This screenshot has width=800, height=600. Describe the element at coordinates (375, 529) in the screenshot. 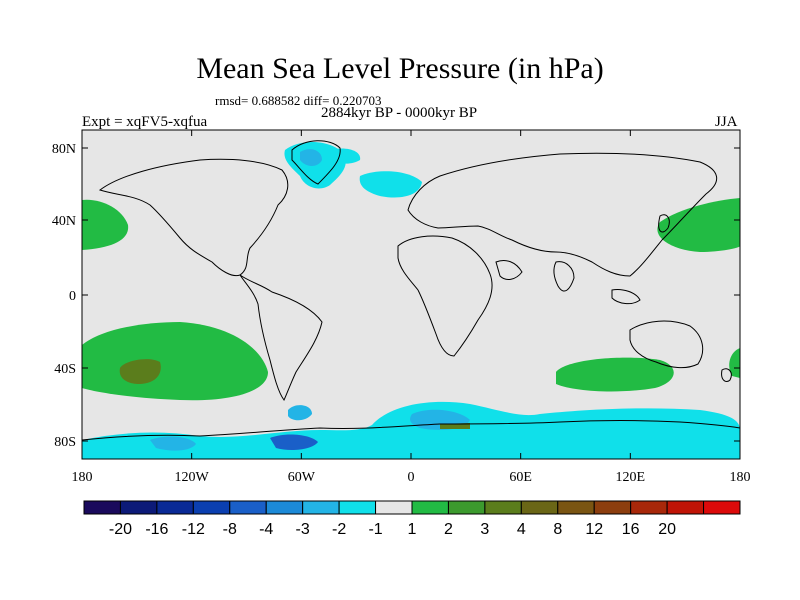

I see `colorbar-label: -1` at that location.